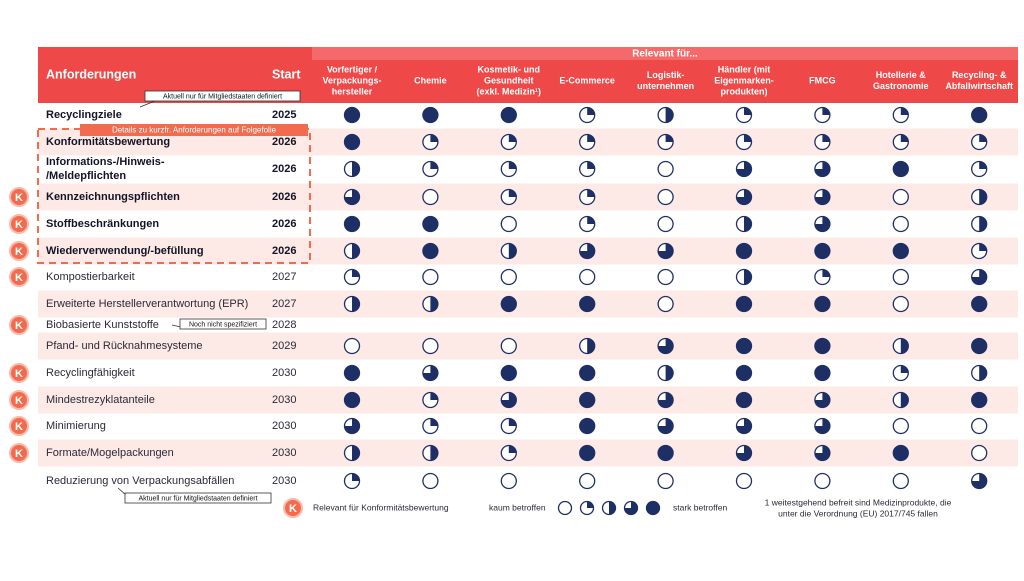  What do you see at coordinates (381, 507) in the screenshot?
I see `legend-k-text: Relevant für Konformitätsbewertung` at bounding box center [381, 507].